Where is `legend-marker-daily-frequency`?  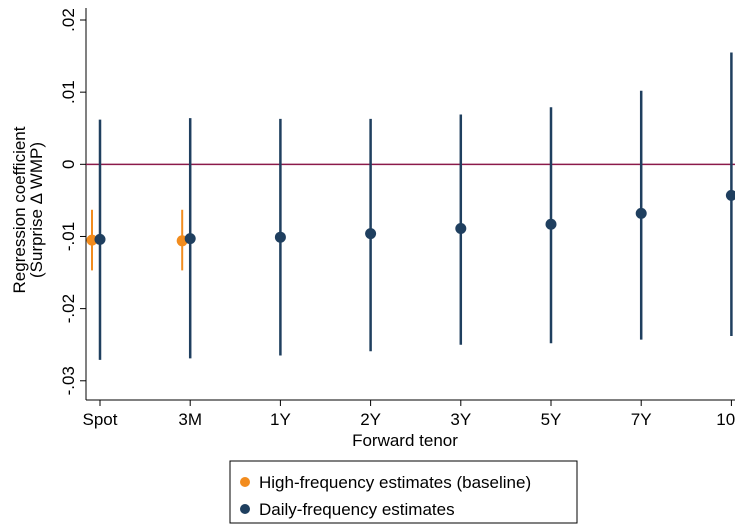
legend-marker-daily-frequency is located at coordinates (245, 509).